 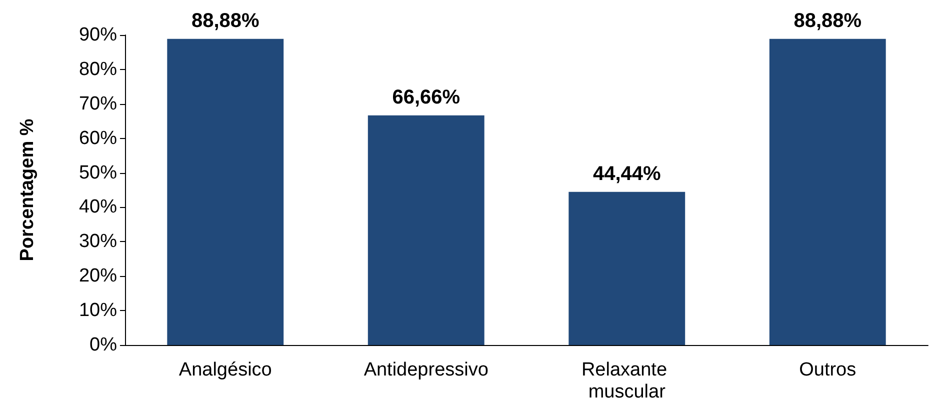 What do you see at coordinates (426, 370) in the screenshot?
I see `x-tick-label: Antidepressivo` at bounding box center [426, 370].